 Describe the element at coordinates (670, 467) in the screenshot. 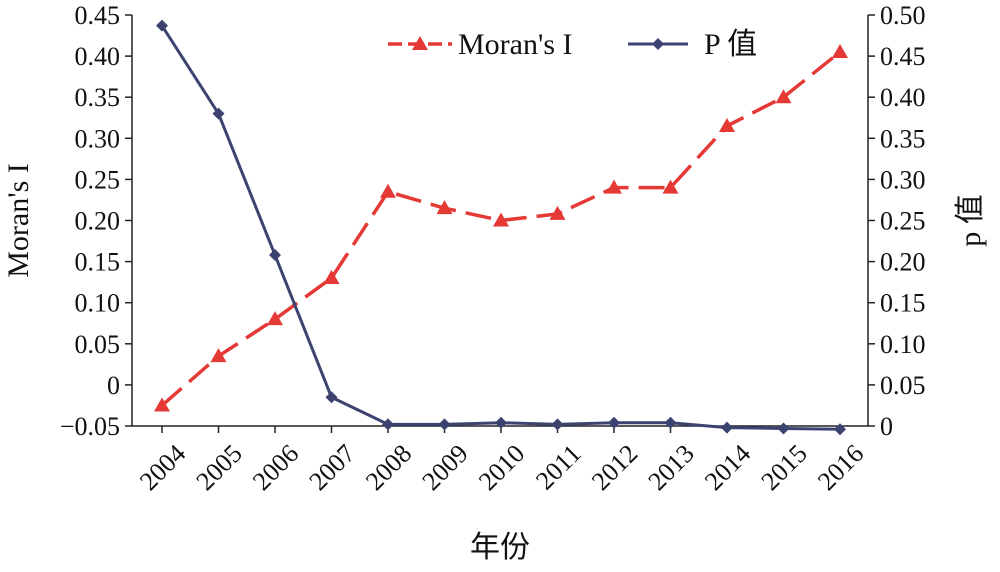

I see `x-tick-label: 2013` at that location.